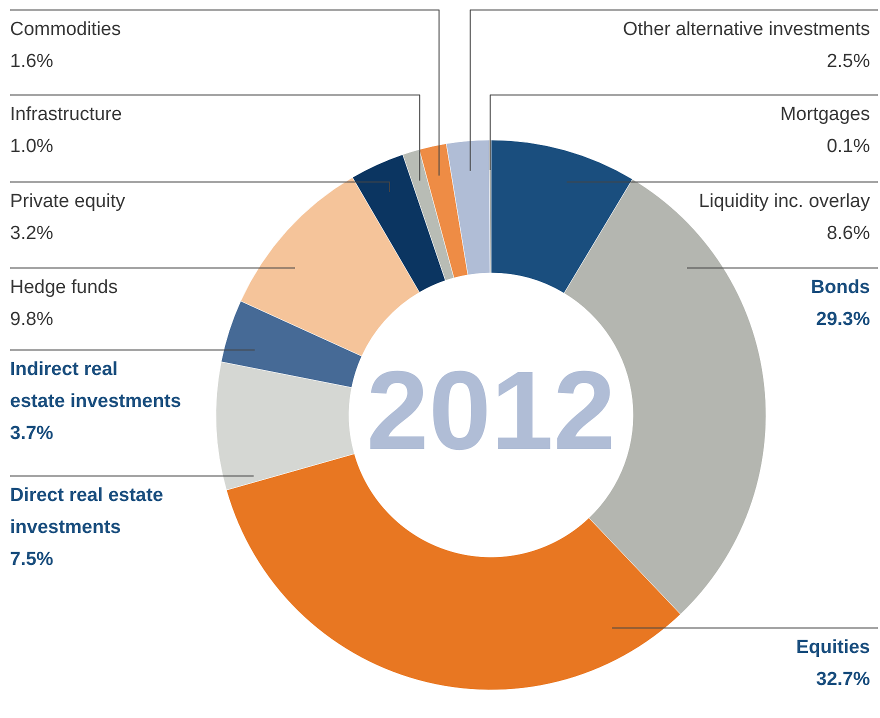 This screenshot has width=880, height=718. I want to click on data-label: 9.8%, so click(32, 319).